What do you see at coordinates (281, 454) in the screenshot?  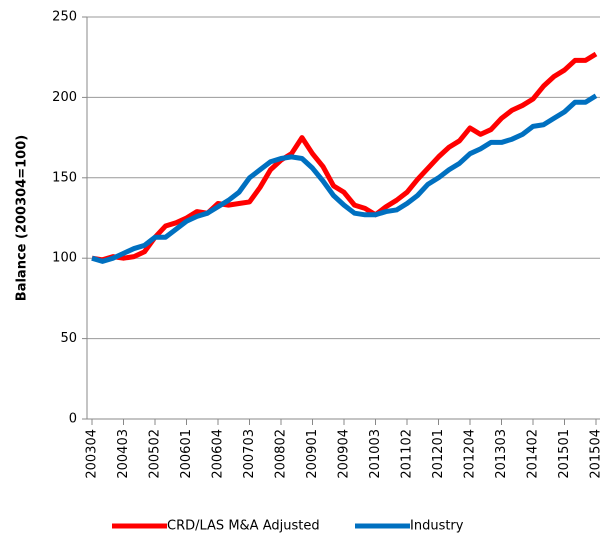 I see `x-tick-label: 200802` at bounding box center [281, 454].